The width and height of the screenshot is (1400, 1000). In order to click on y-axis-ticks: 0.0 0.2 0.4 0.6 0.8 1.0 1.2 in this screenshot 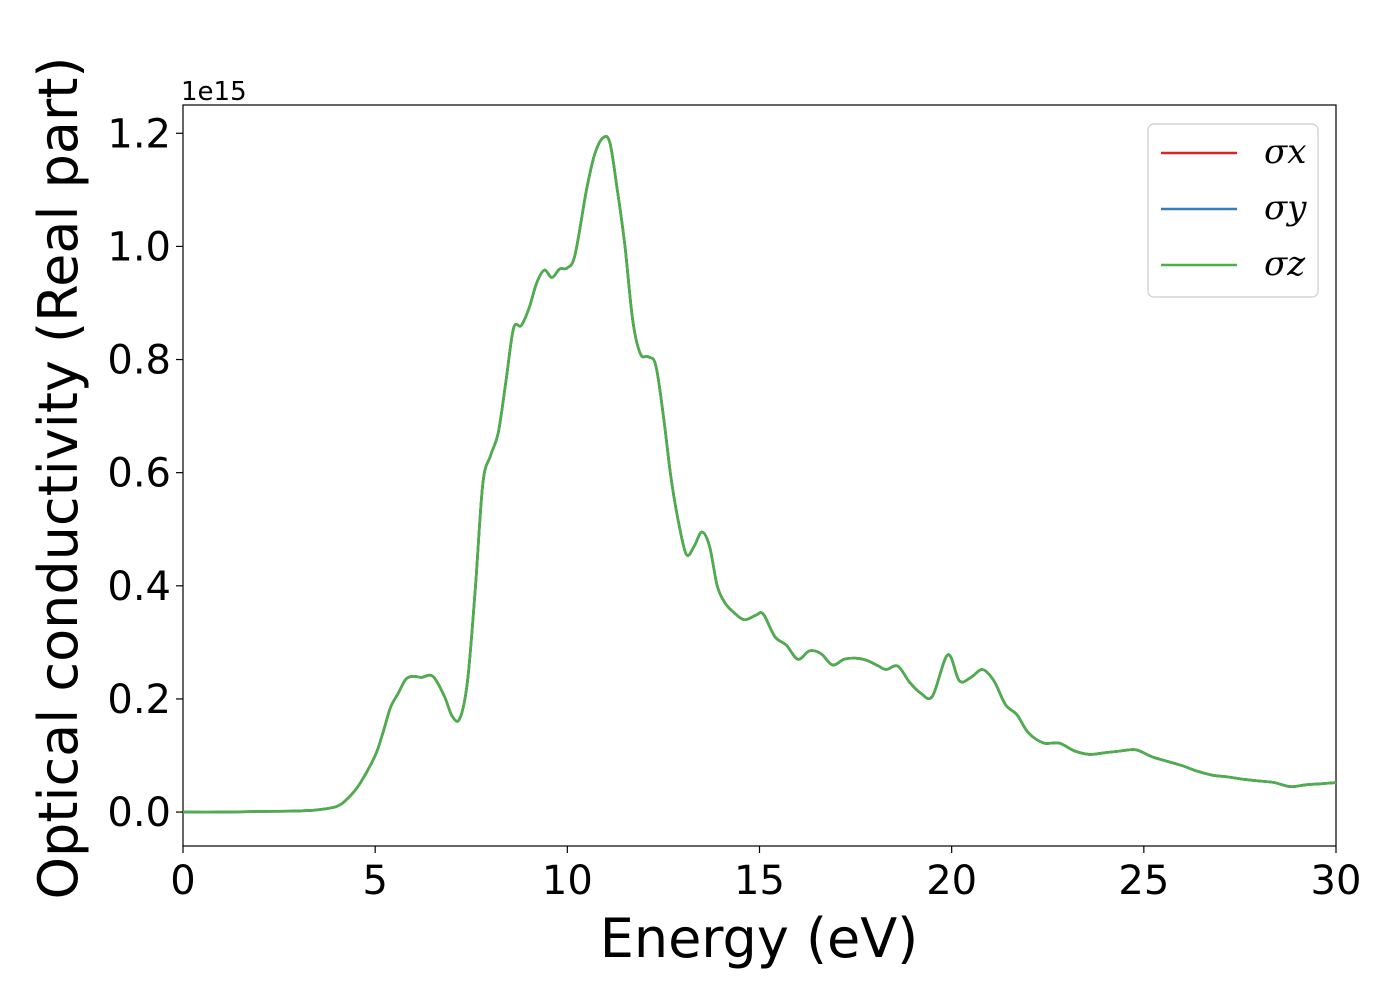, I will do `click(145, 473)`.